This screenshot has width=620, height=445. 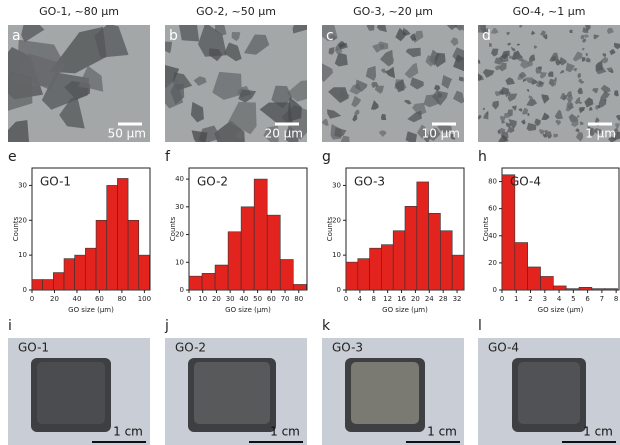 I want to click on x-tick-label: 40, so click(x=76, y=299).